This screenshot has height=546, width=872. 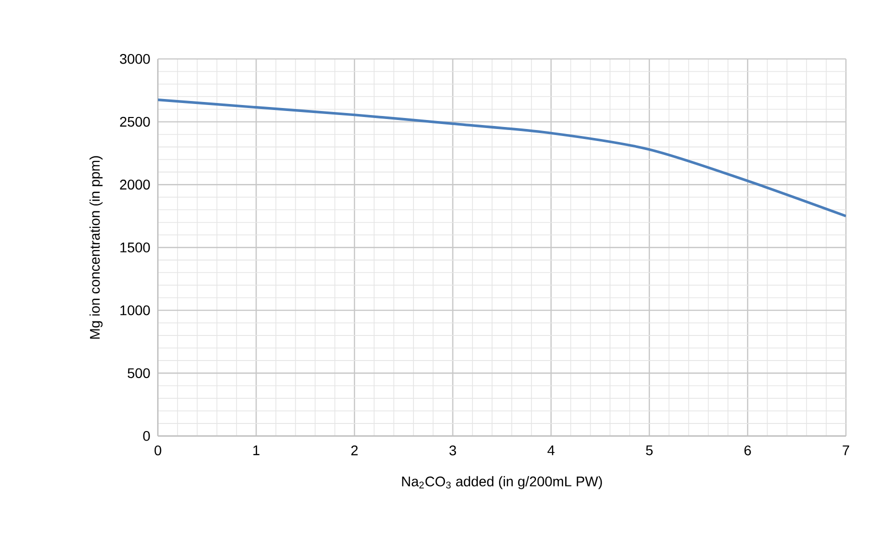 I want to click on x-tick-label: 0, so click(x=158, y=450).